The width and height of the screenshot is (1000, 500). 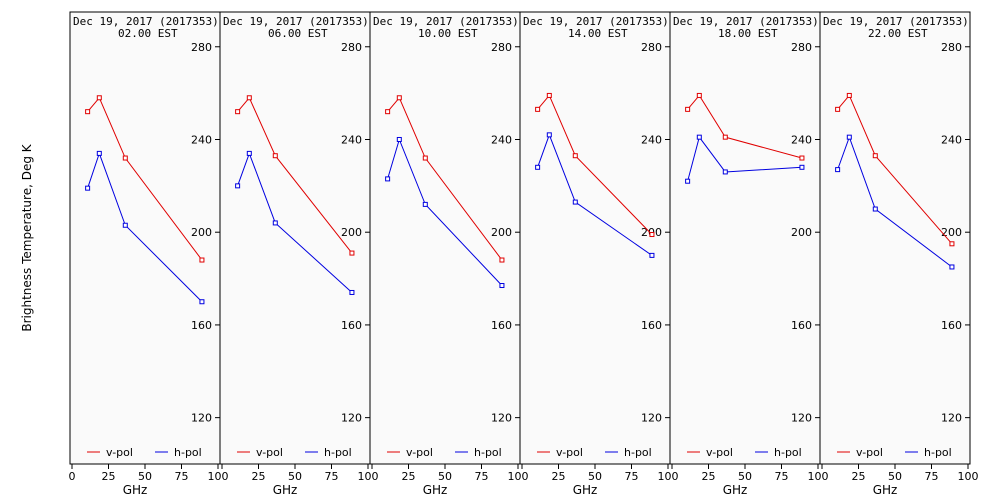 What do you see at coordinates (448, 33) in the screenshot?
I see `panel-title-time: 10.00 EST` at bounding box center [448, 33].